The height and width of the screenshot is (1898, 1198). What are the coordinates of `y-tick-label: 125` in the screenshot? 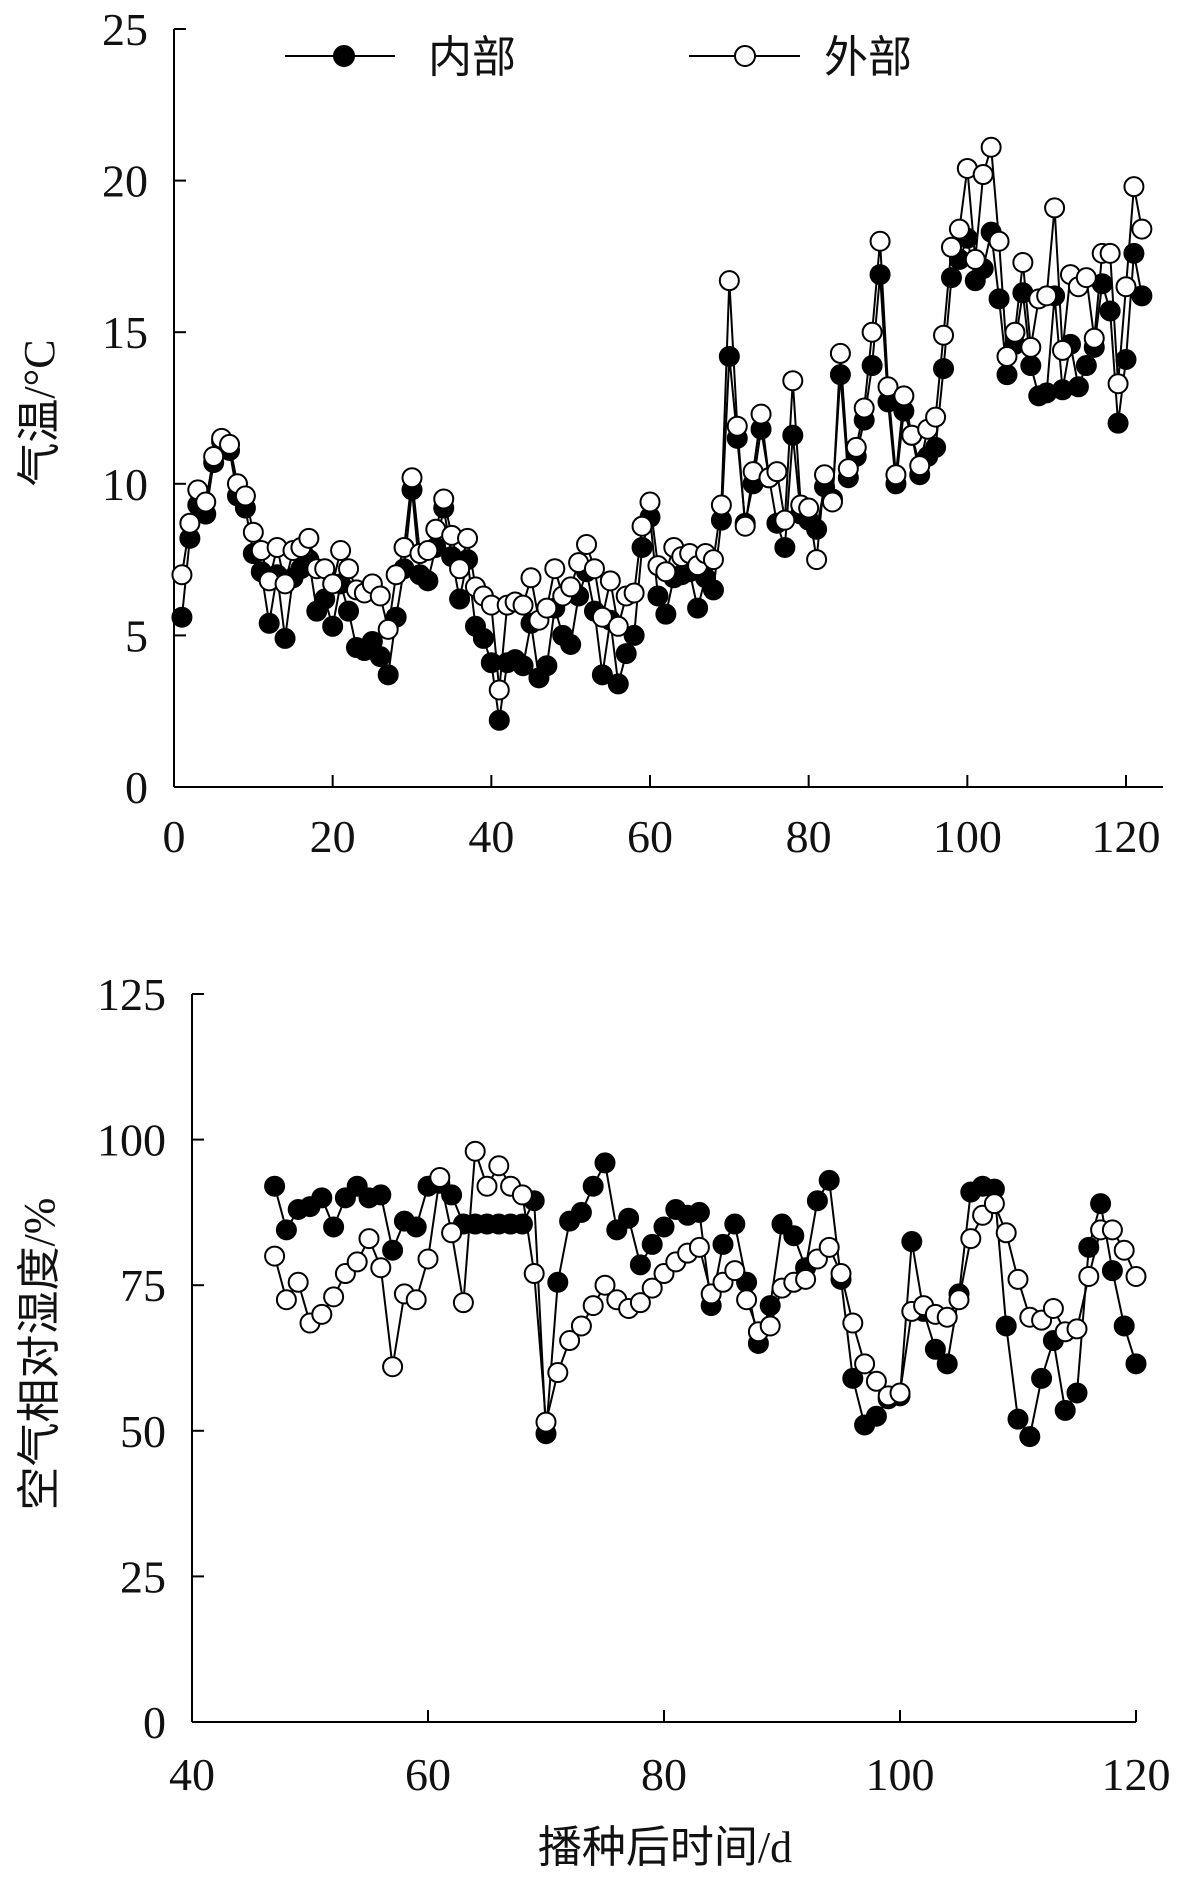 It's located at (131, 994).